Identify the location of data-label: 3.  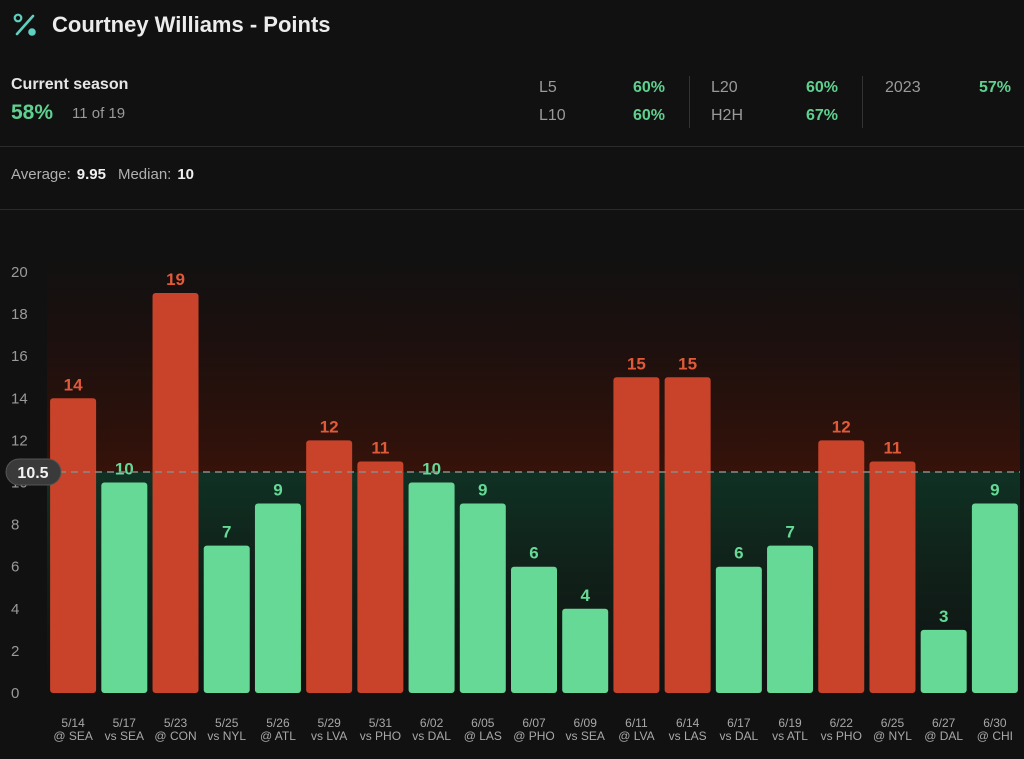
(943, 616).